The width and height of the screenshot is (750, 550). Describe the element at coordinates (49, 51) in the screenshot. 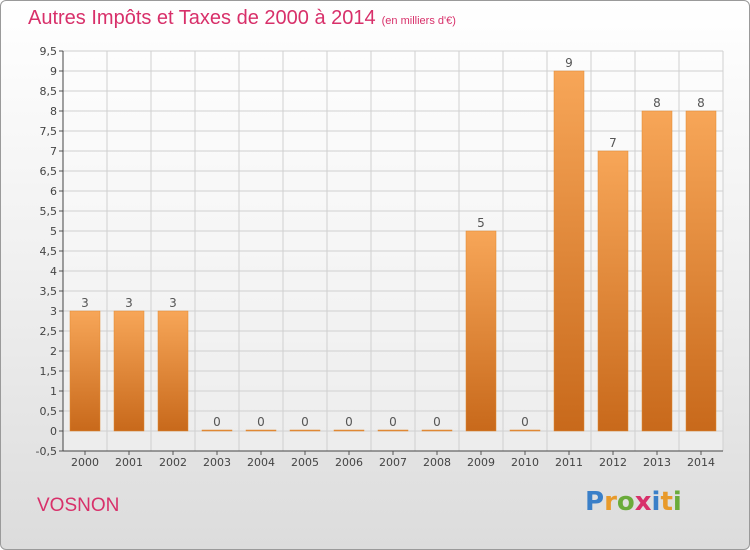

I see `y-tick-label: 9,5` at that location.